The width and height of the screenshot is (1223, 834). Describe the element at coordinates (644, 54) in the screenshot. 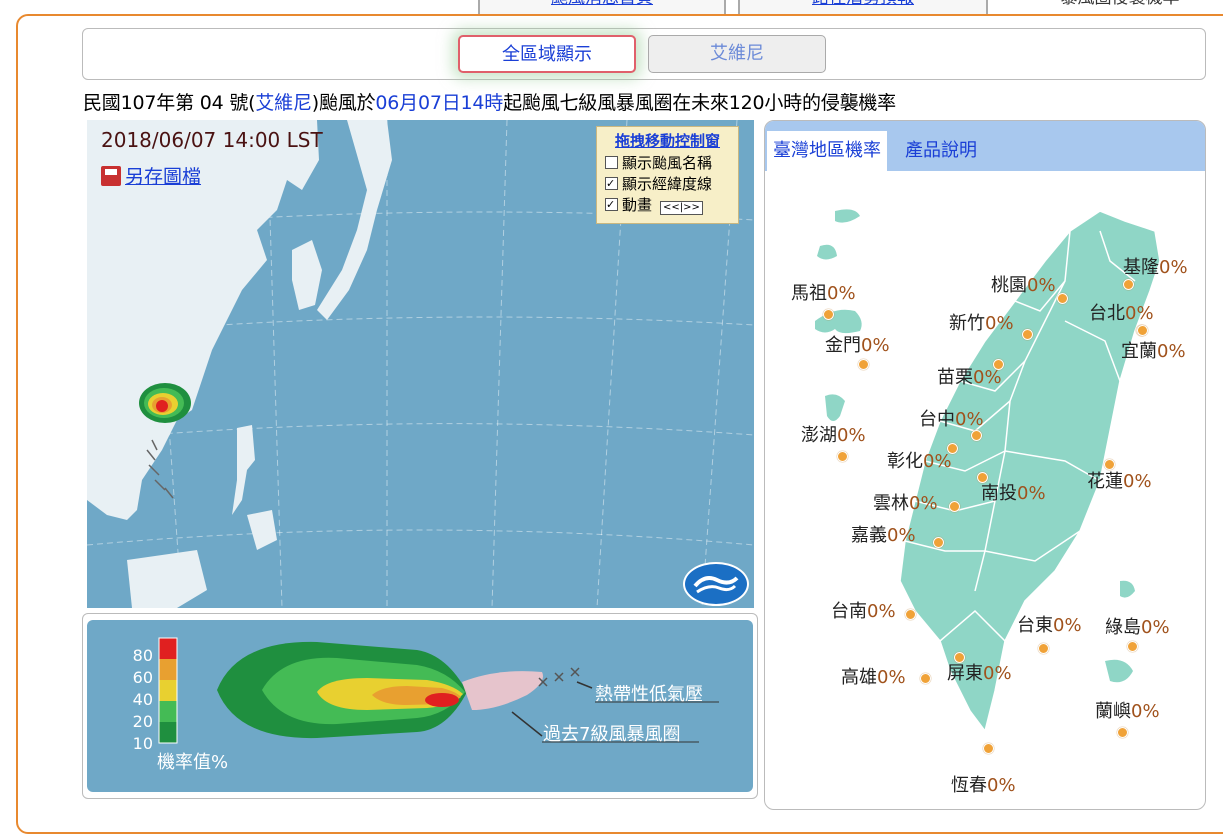

I see `area-selector: 全區域顯示 艾維尼` at that location.